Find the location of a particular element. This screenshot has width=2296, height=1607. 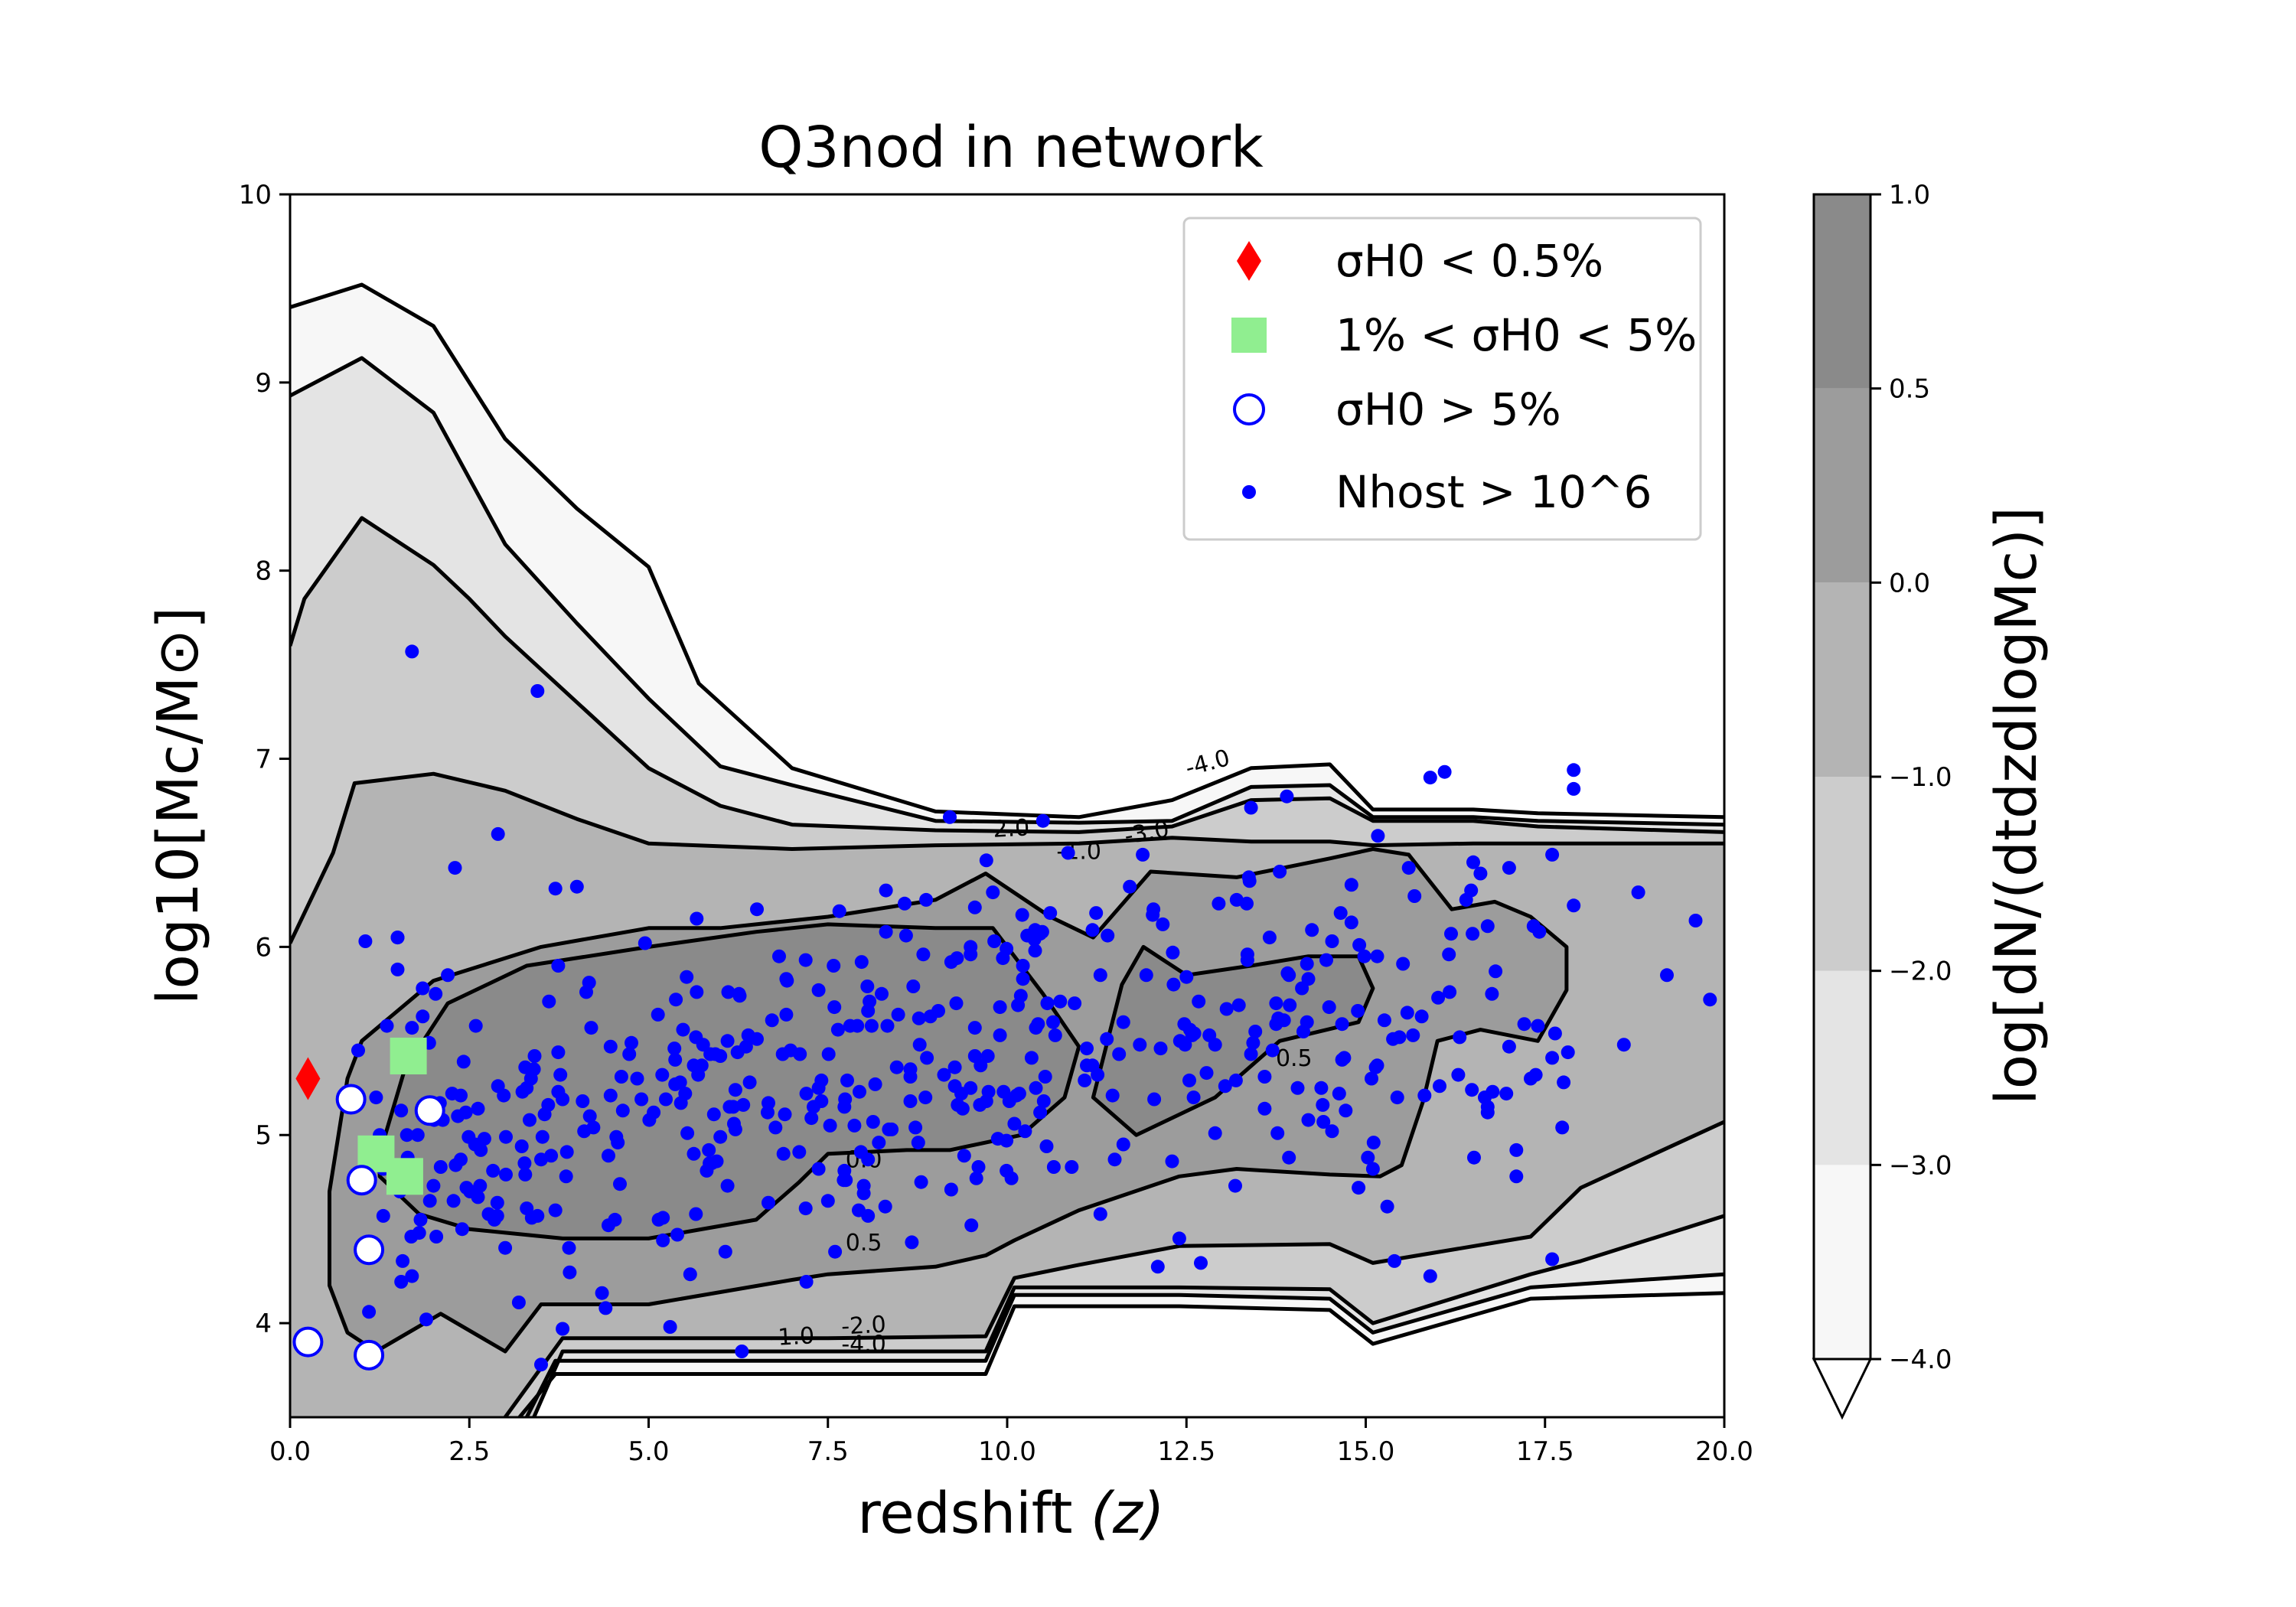

x-axis-label-variable: (z) is located at coordinates (1128, 1514).